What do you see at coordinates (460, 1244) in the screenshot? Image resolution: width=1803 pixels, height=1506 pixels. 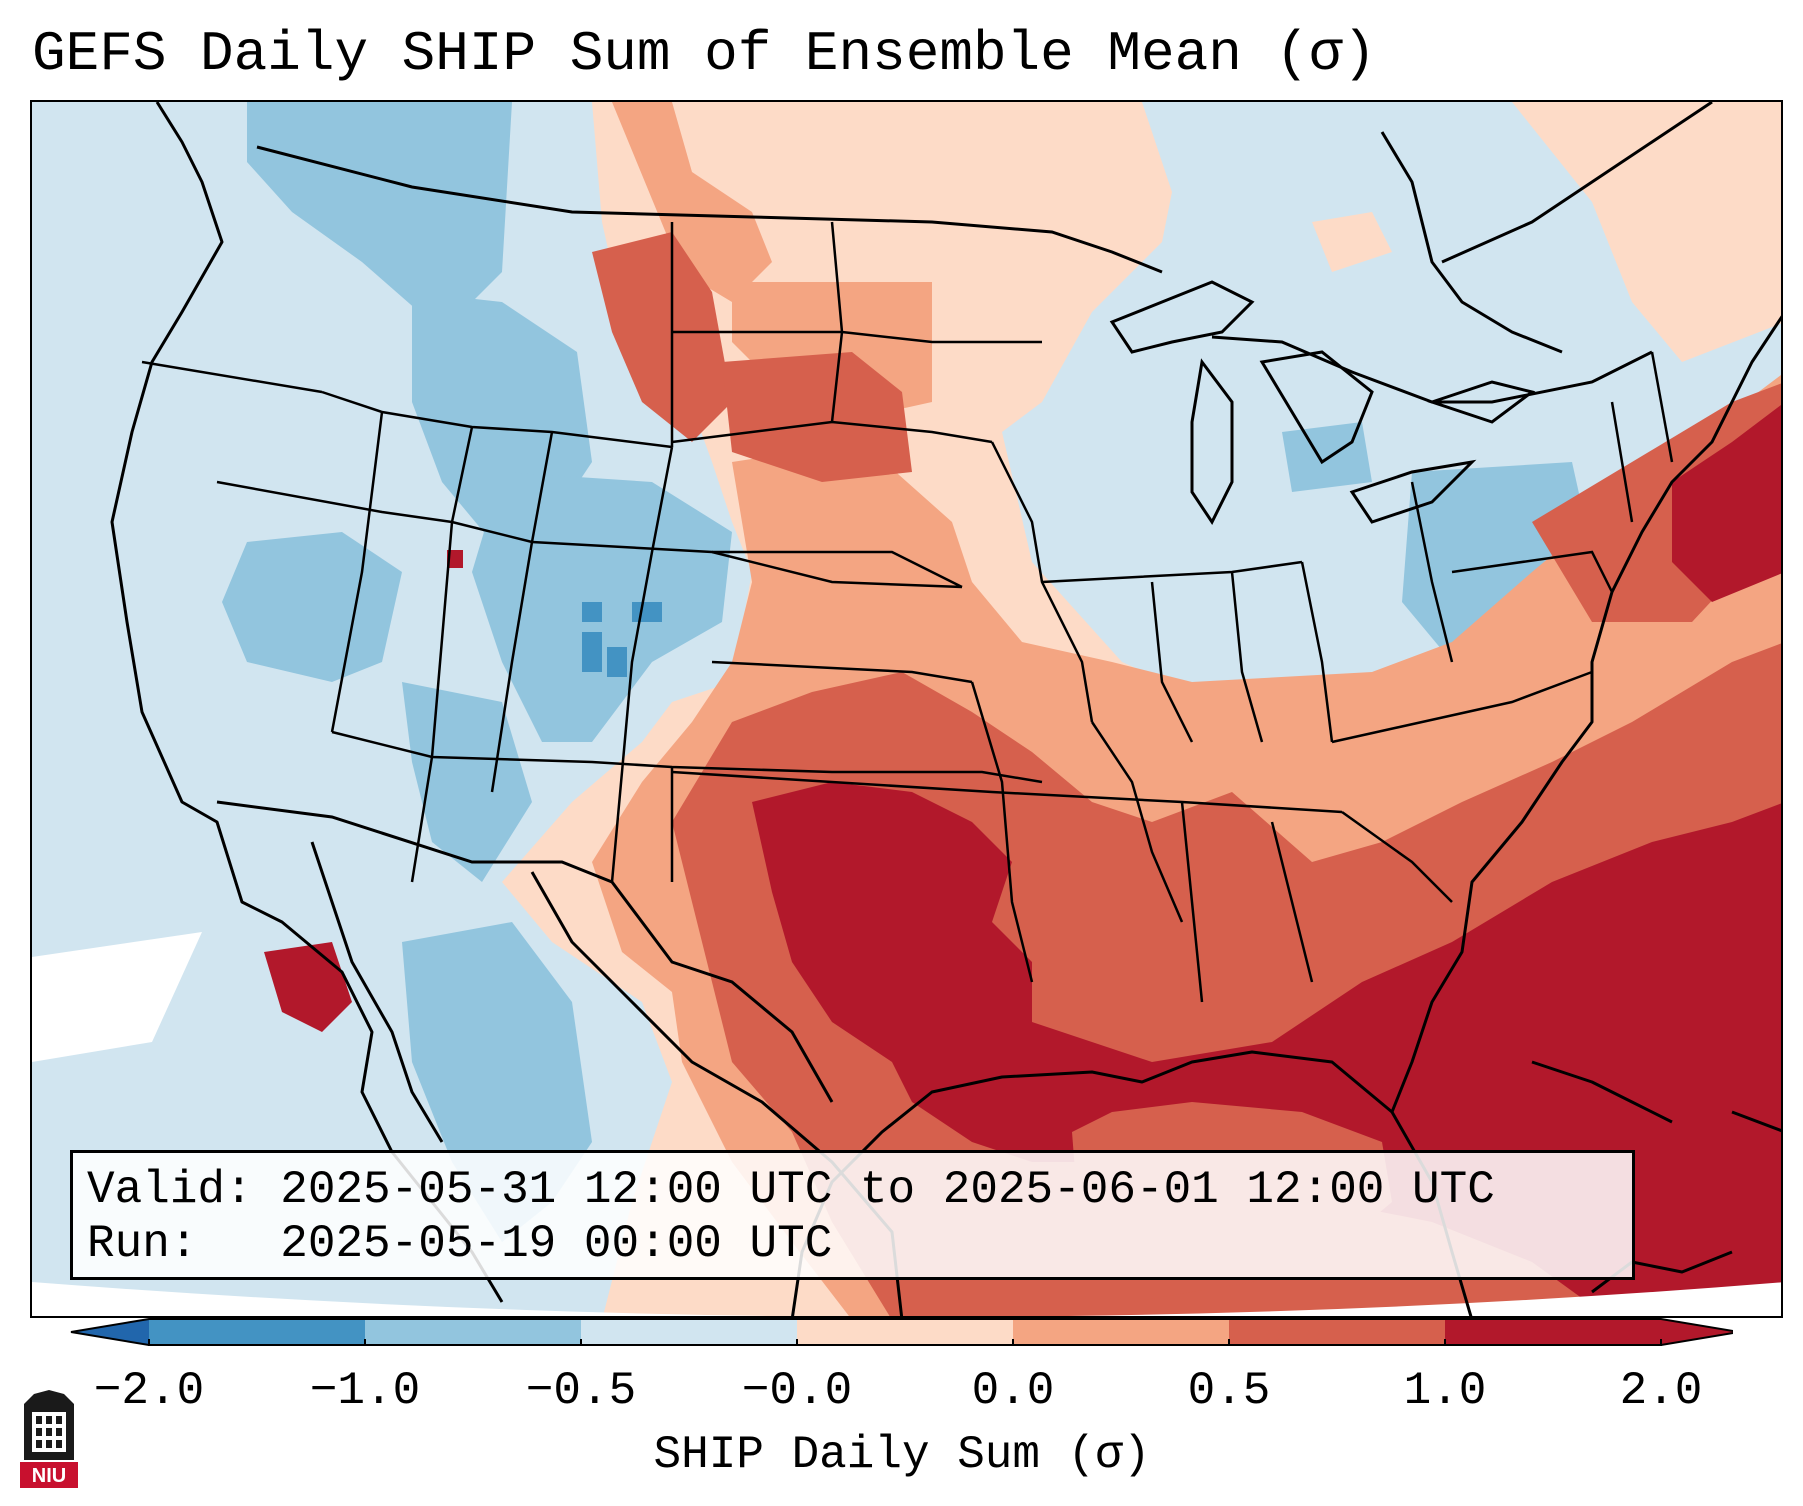 I see `run-time: Run: 2025-05-19 00:00 UTC` at bounding box center [460, 1244].